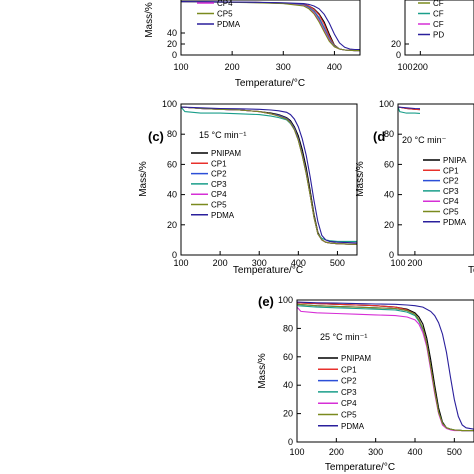  What do you see at coordinates (266, 301) in the screenshot?
I see `panel-label-e: (e)` at bounding box center [266, 301].